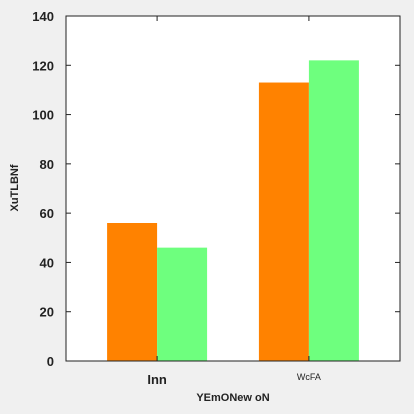 The height and width of the screenshot is (414, 414). What do you see at coordinates (43, 16) in the screenshot?
I see `y-tick-label: 140` at bounding box center [43, 16].